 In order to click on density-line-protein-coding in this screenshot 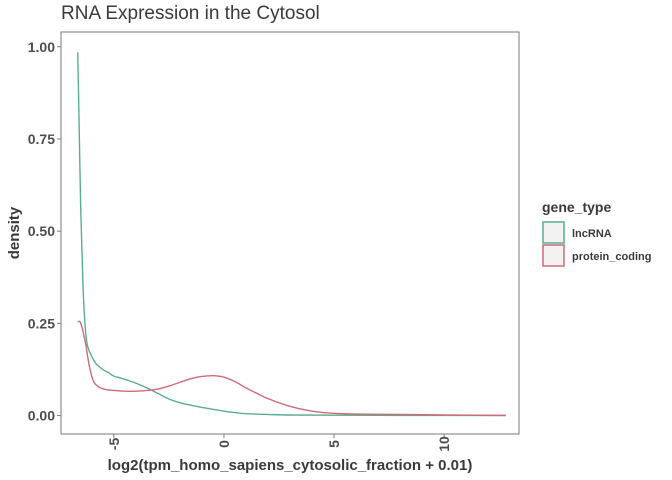, I will do `click(291, 368)`.